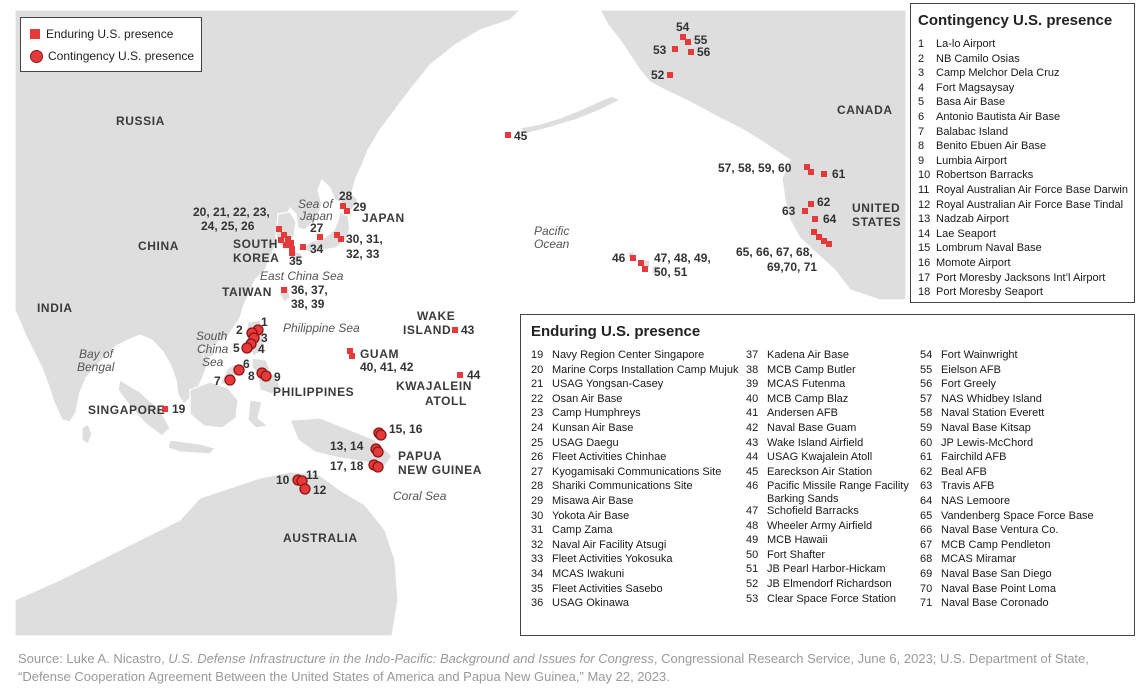 This screenshot has height=697, width=1140. Describe the element at coordinates (820, 457) in the screenshot. I see `item-name: USAG Kwajalein Atoll` at that location.